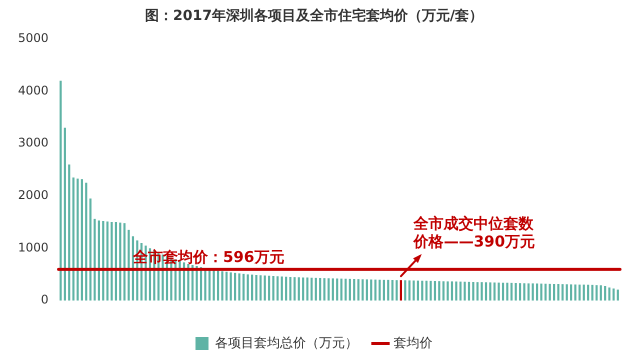 The height and width of the screenshot is (364, 640). Describe the element at coordinates (44, 299) in the screenshot. I see `y-tick-label: 0` at that location.